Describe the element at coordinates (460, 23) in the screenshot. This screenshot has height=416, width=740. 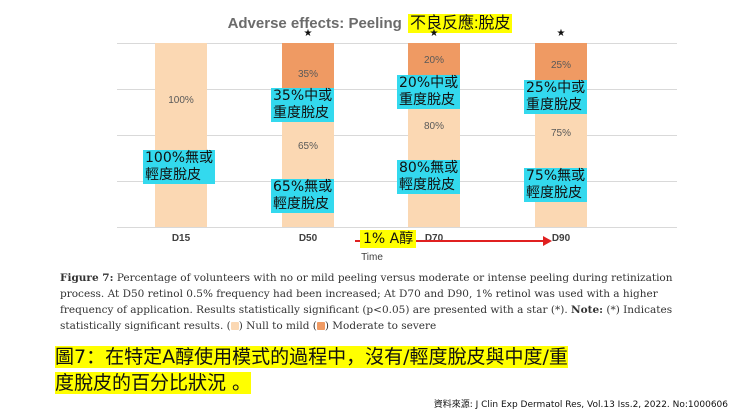
I see `chart-title-zh: 不良反應:脫皮` at that location.